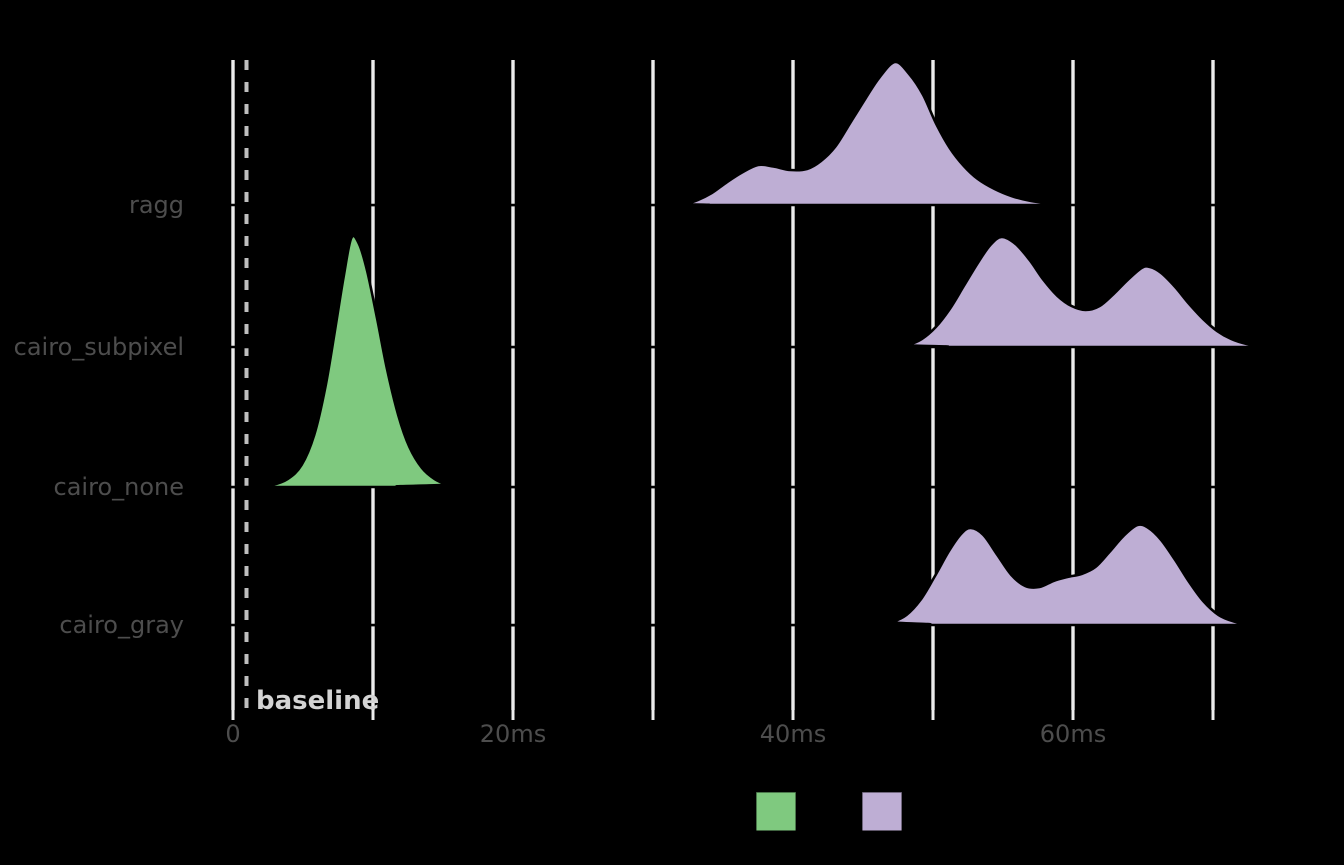 The height and width of the screenshot is (865, 1344). I want to click on x-axis-ticks, so click(723, 715).